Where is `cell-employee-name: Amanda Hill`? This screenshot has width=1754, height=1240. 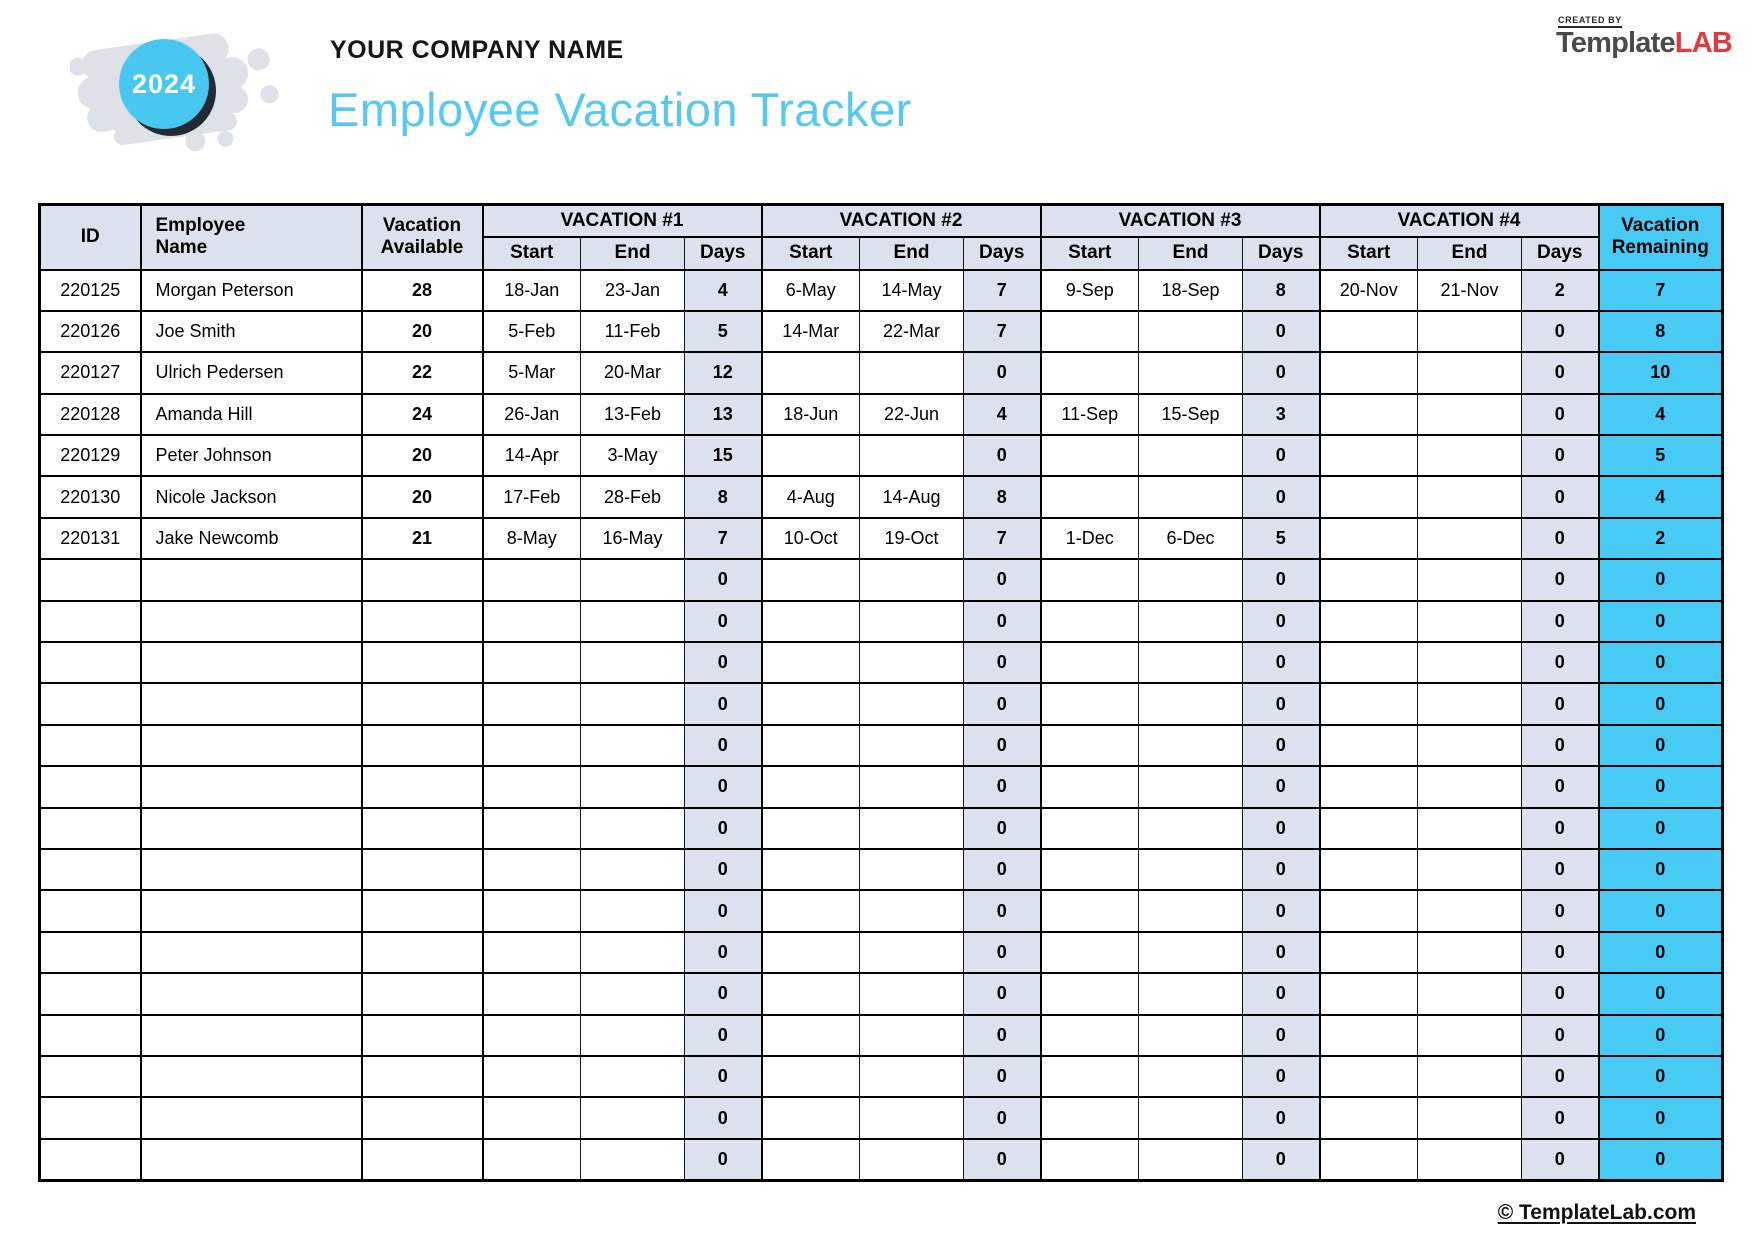 cell-employee-name: Amanda Hill is located at coordinates (251, 414).